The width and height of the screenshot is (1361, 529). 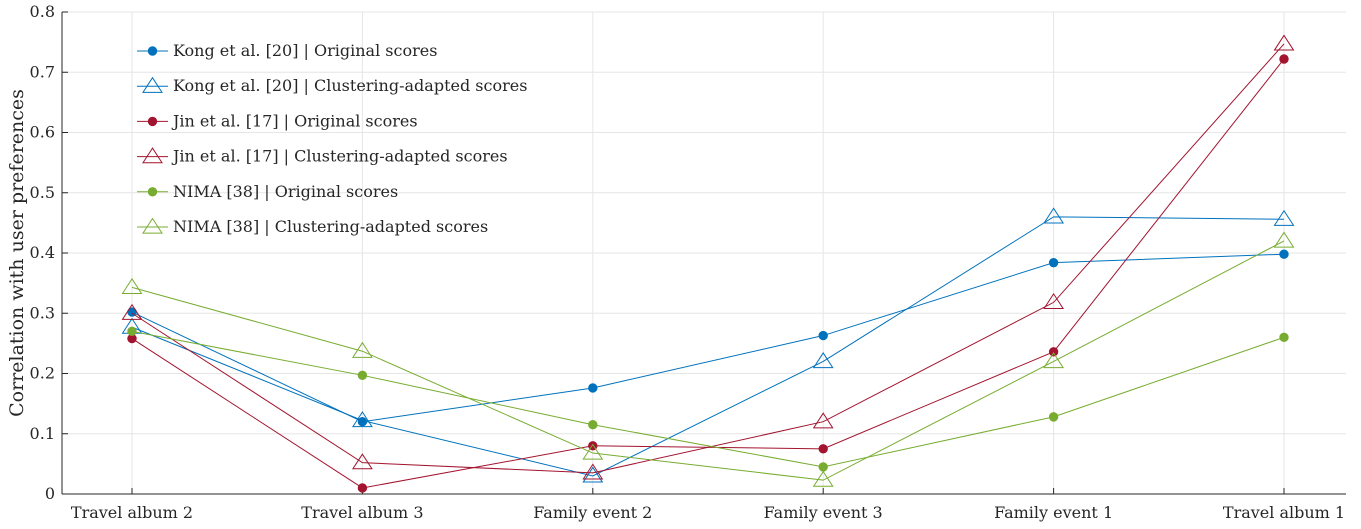 What do you see at coordinates (330, 226) in the screenshot?
I see `legend-label: NIMA [38] | Clustering-adapted scores` at bounding box center [330, 226].